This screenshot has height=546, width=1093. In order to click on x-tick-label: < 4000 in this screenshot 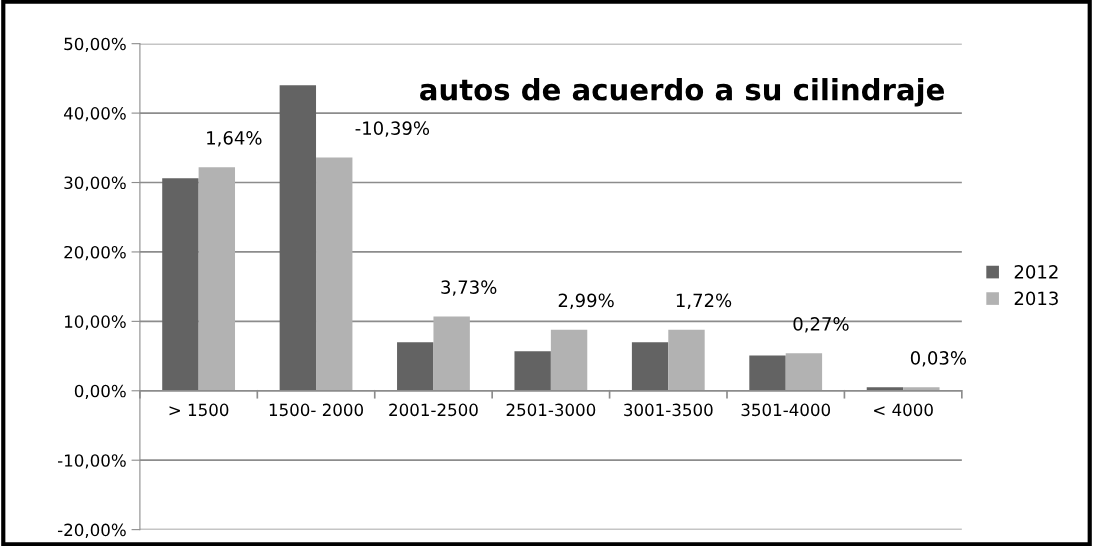, I will do `click(903, 410)`.